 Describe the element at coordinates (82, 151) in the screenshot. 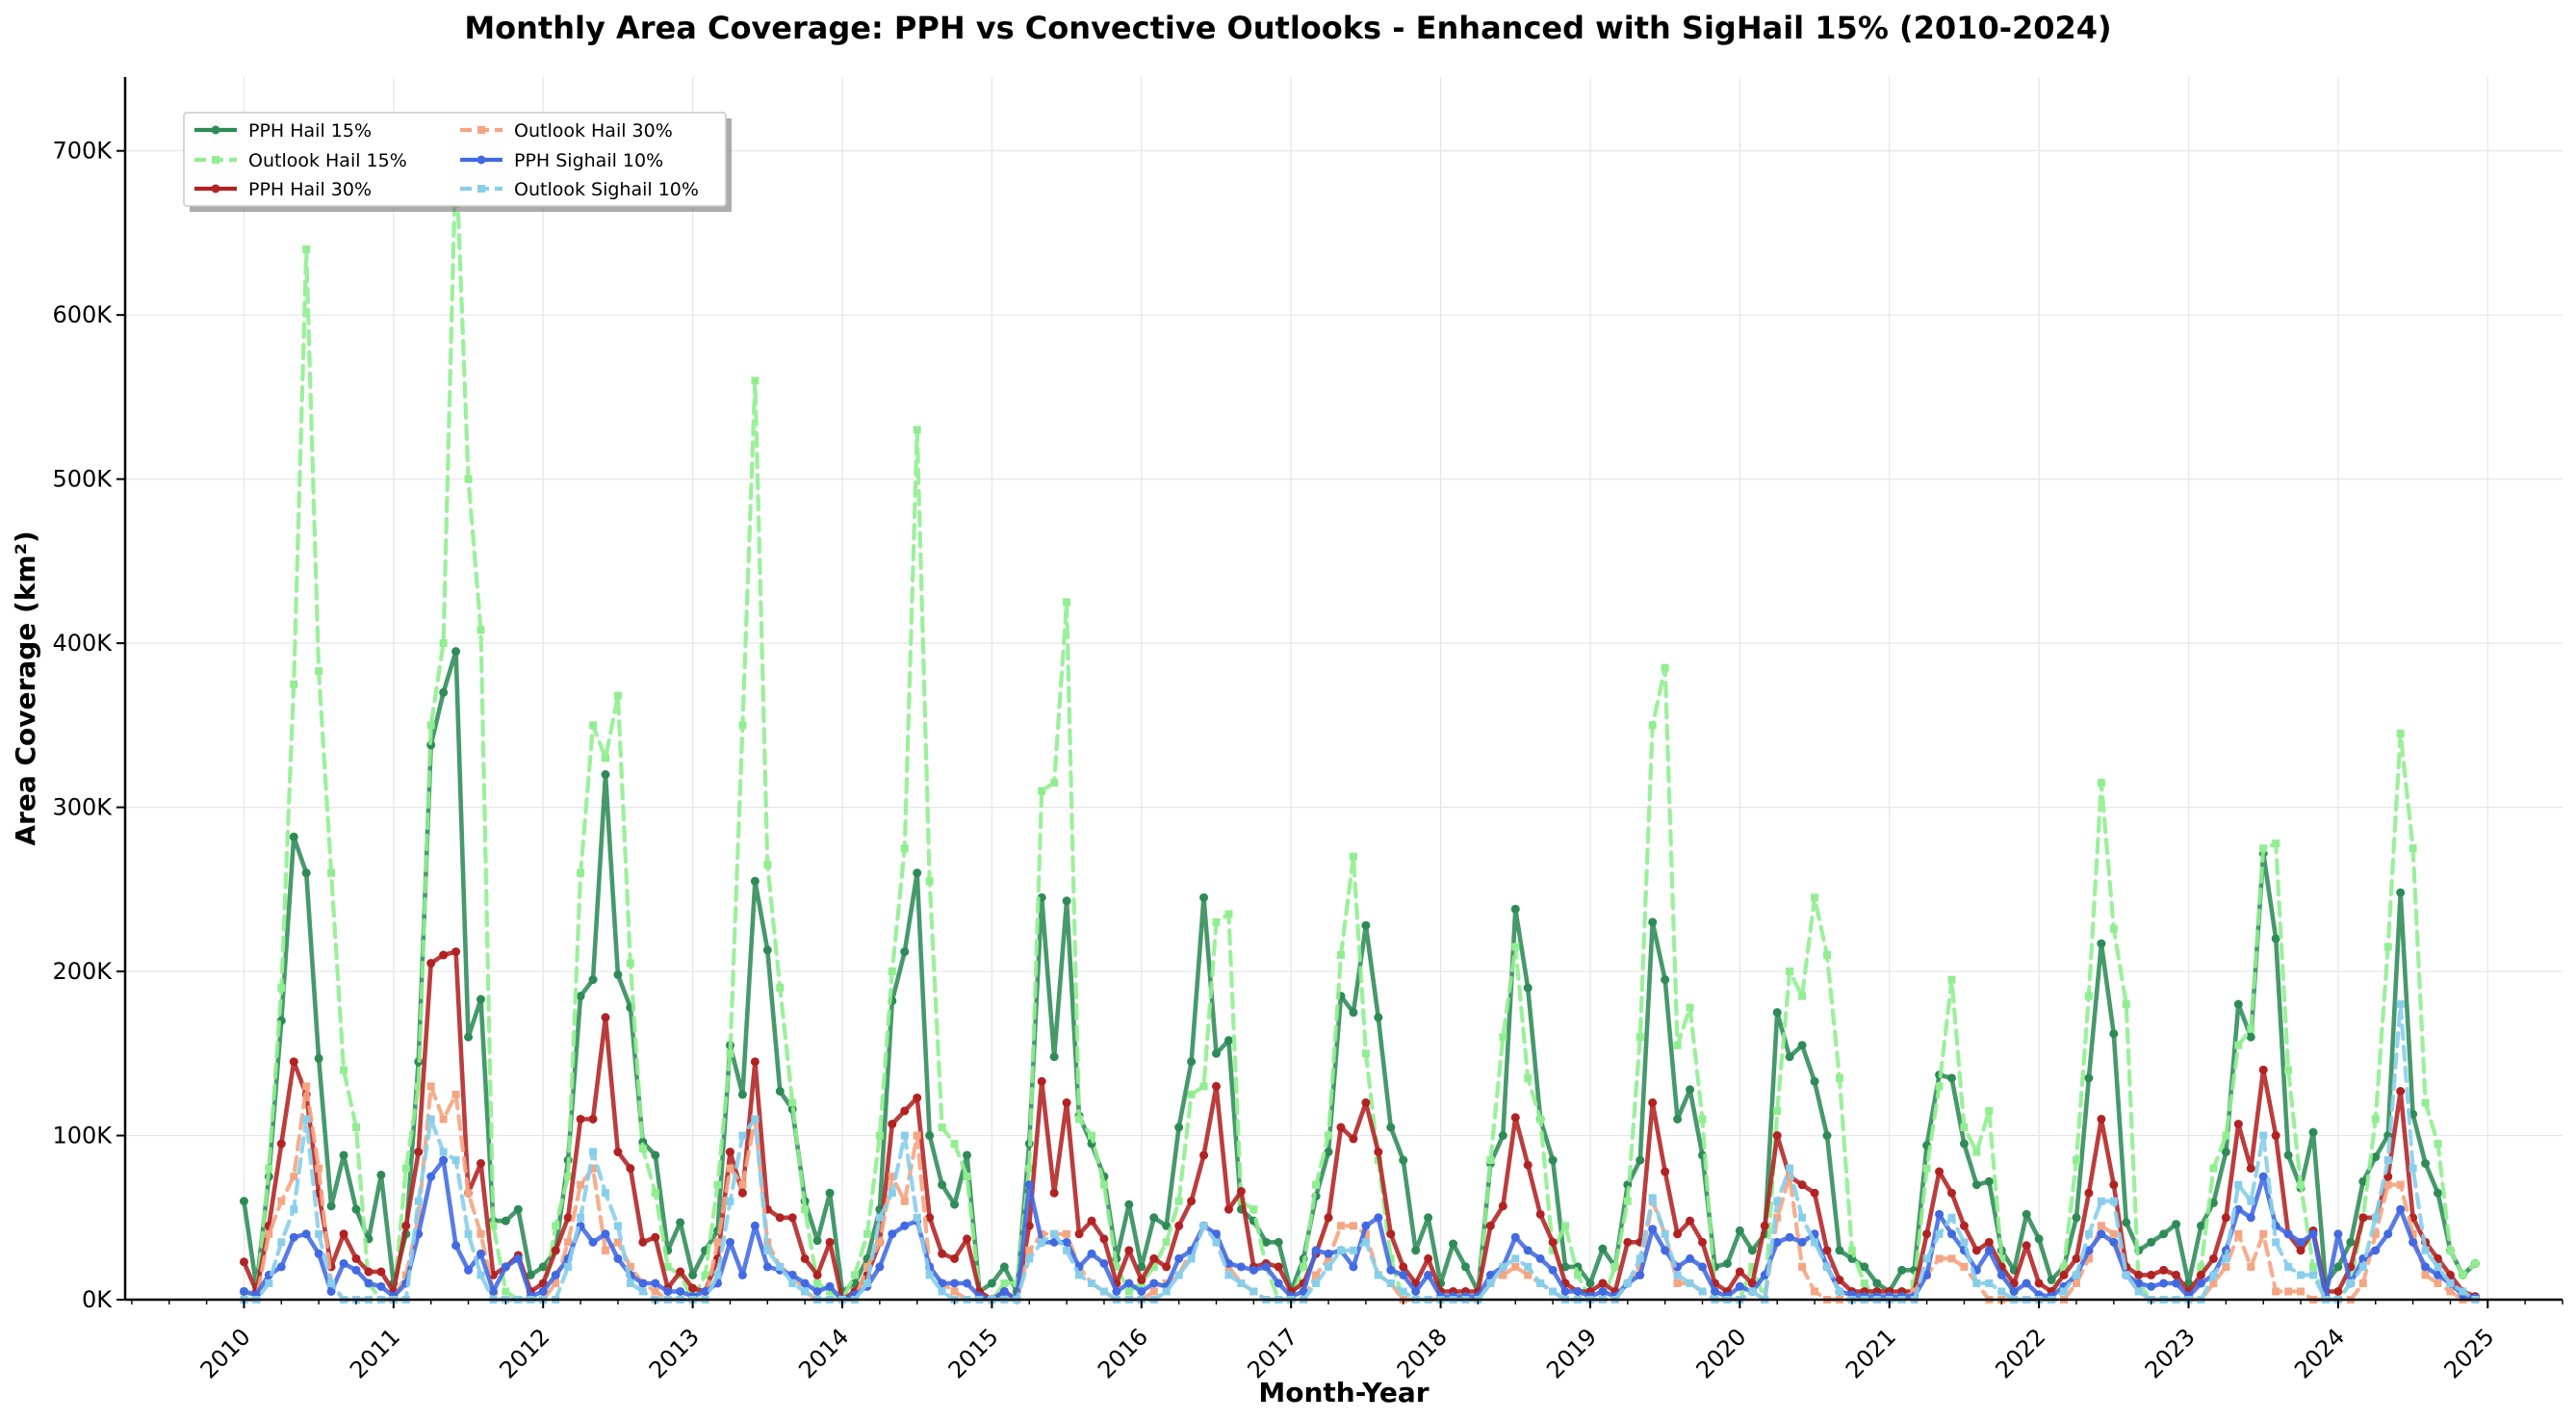

I see `y-tick-label: 700K` at that location.